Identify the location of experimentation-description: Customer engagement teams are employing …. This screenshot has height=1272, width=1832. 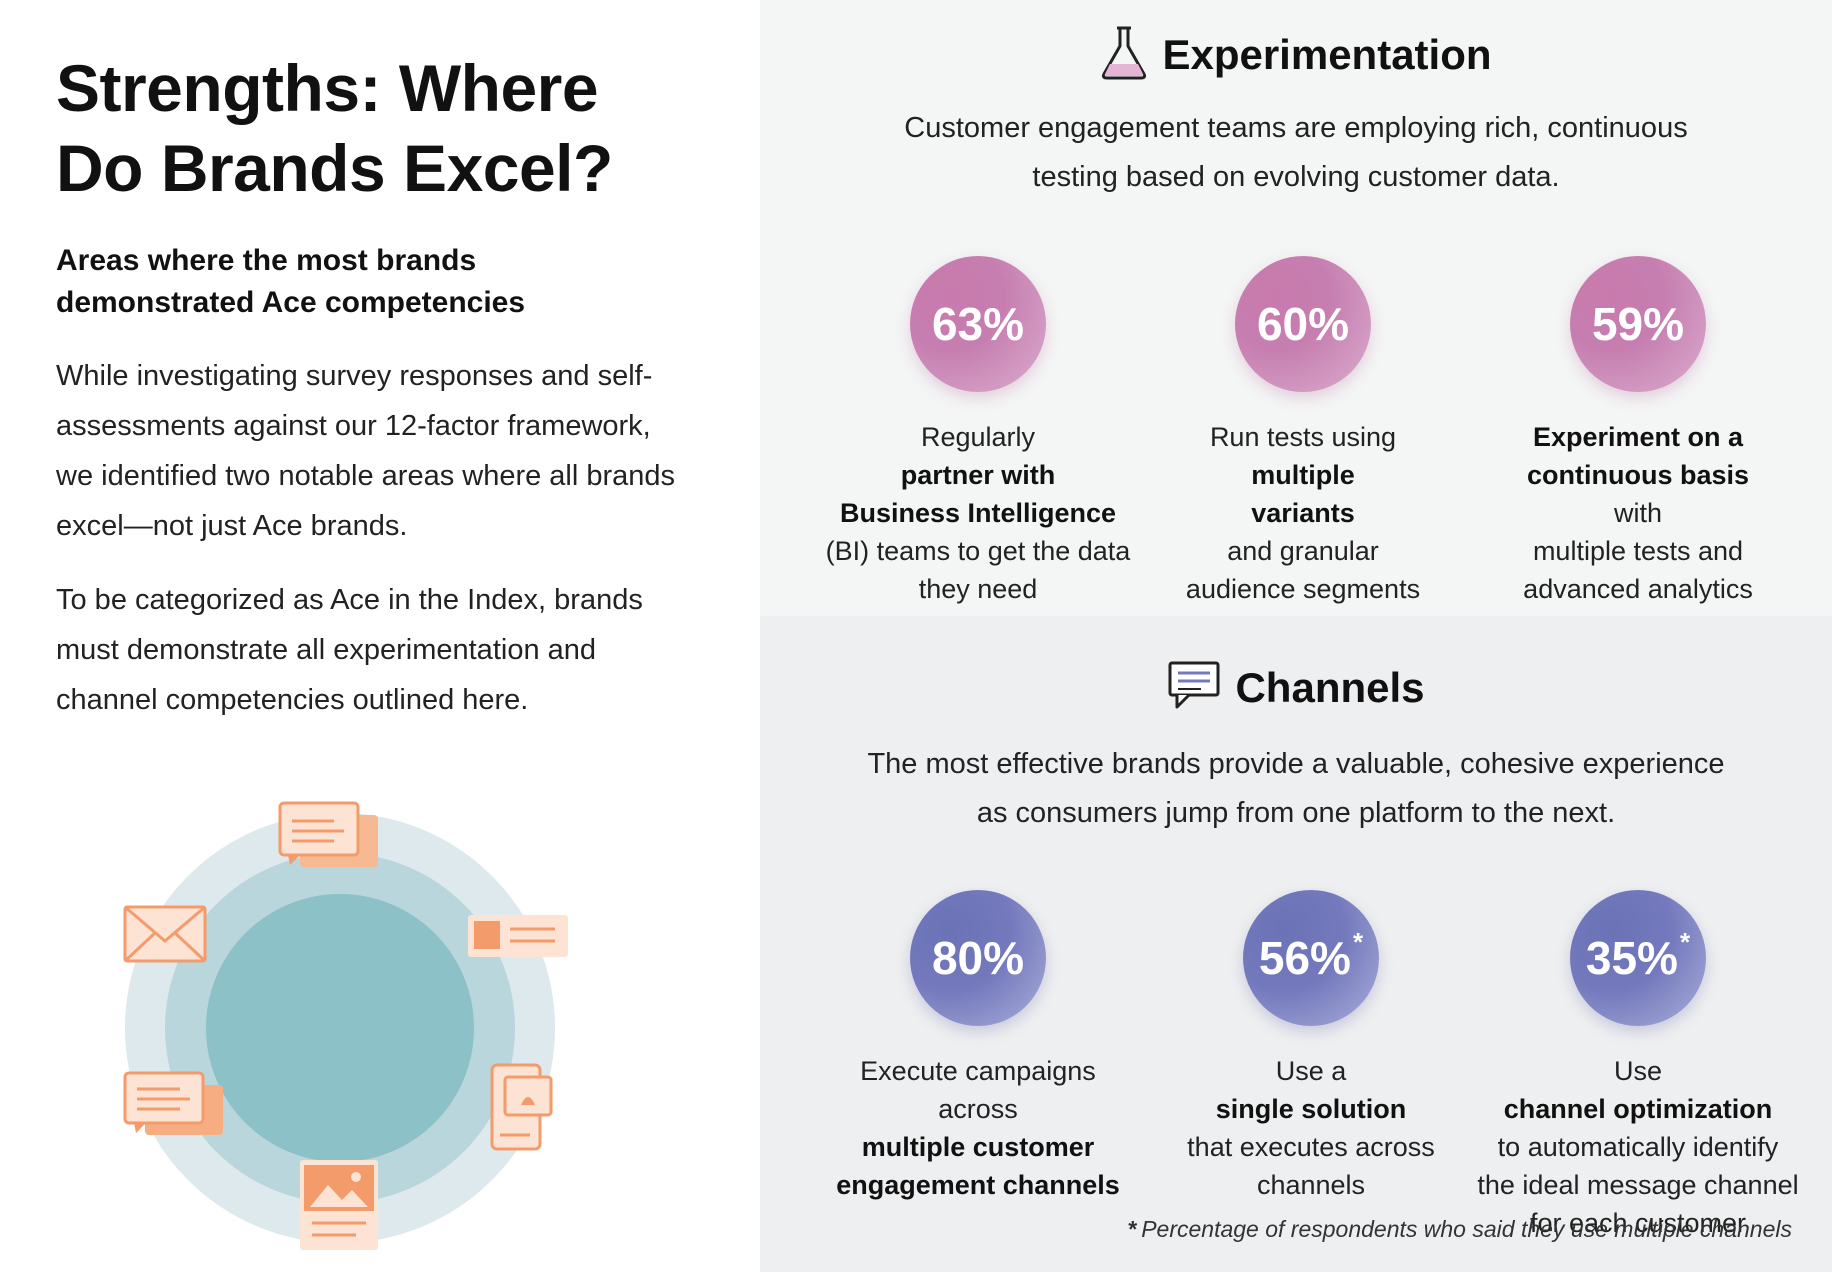
(1296, 153).